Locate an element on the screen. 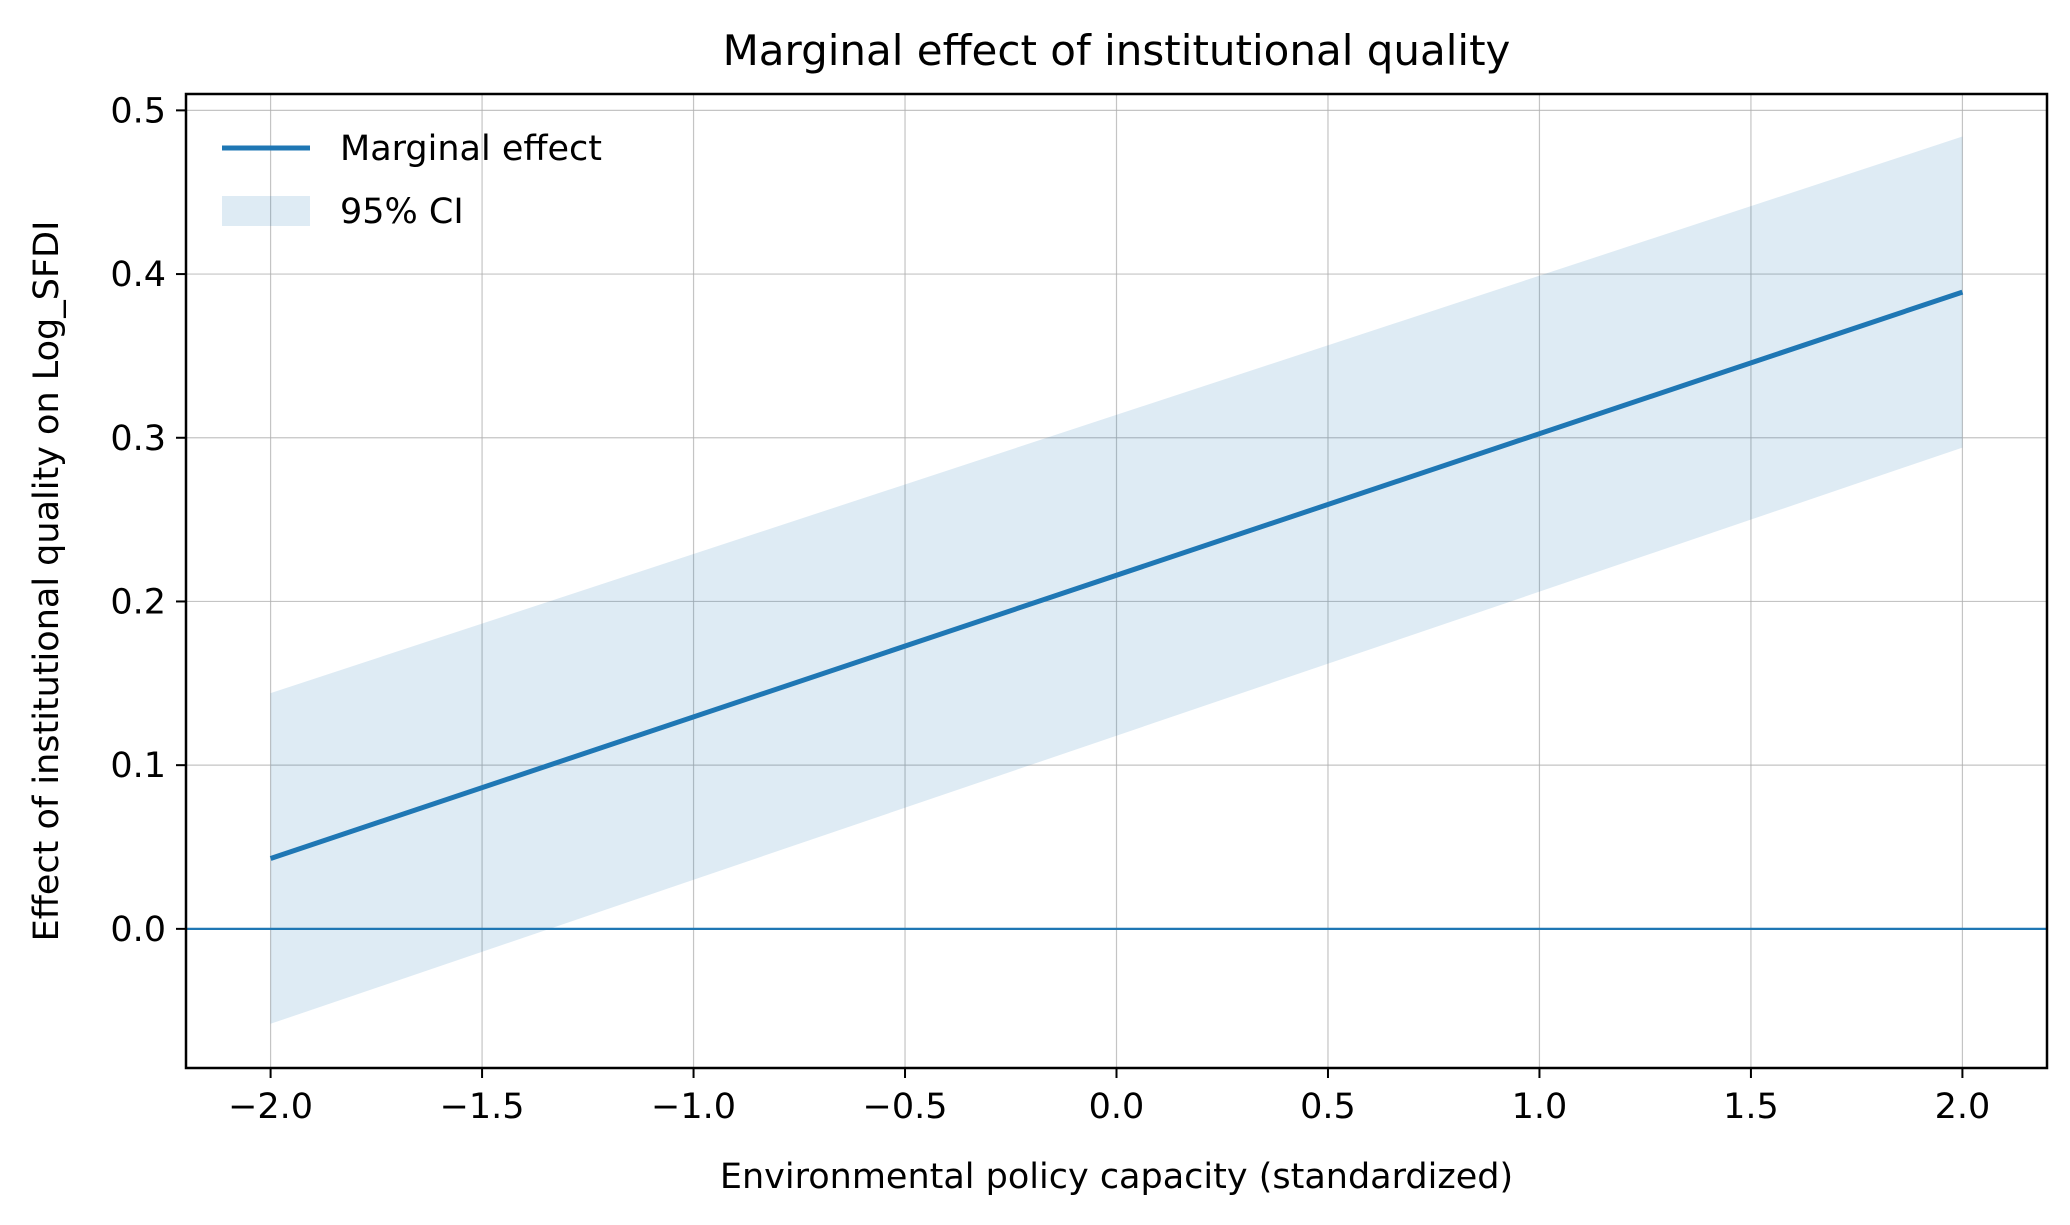  y-tick-label: 0.1 is located at coordinates (138, 766).